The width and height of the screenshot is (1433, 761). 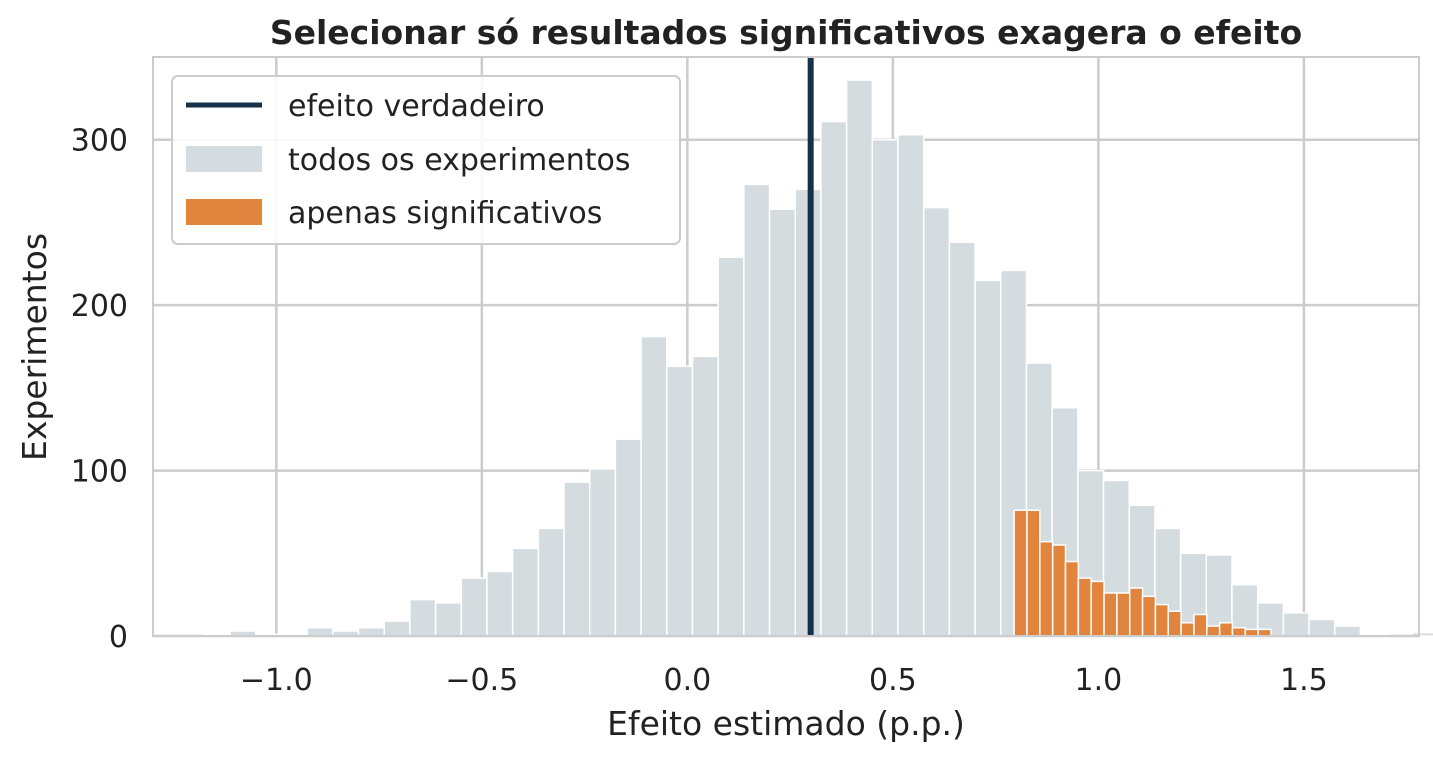 I want to click on y-tick-label: 0, so click(x=118, y=637).